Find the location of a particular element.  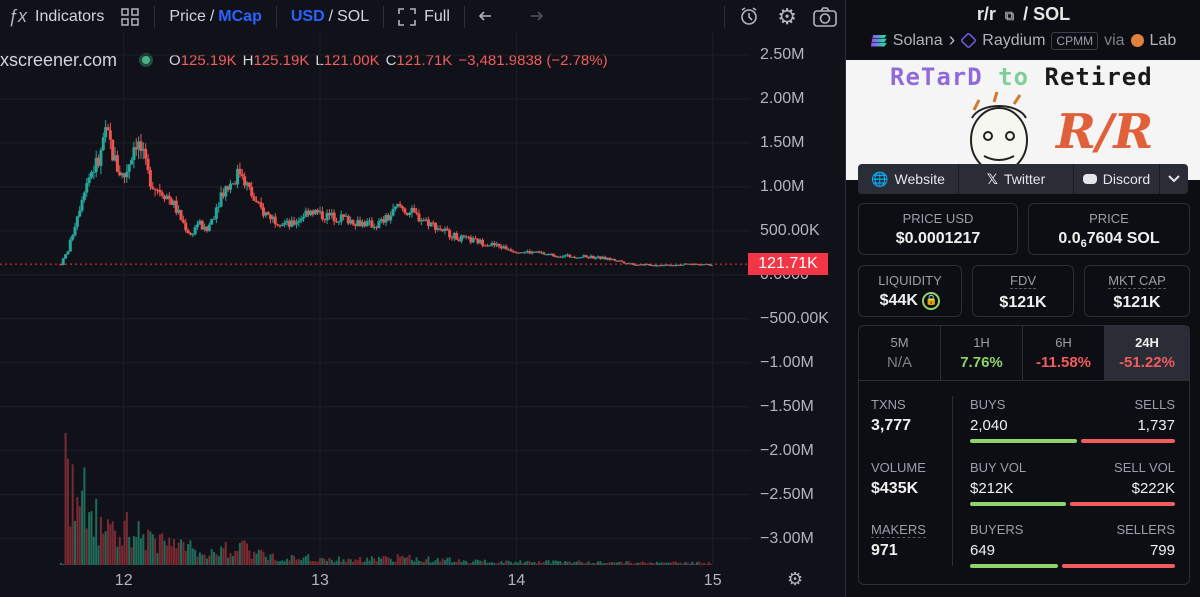

time-axis: ⚙ 12 13 14 15 is located at coordinates (422, 581).